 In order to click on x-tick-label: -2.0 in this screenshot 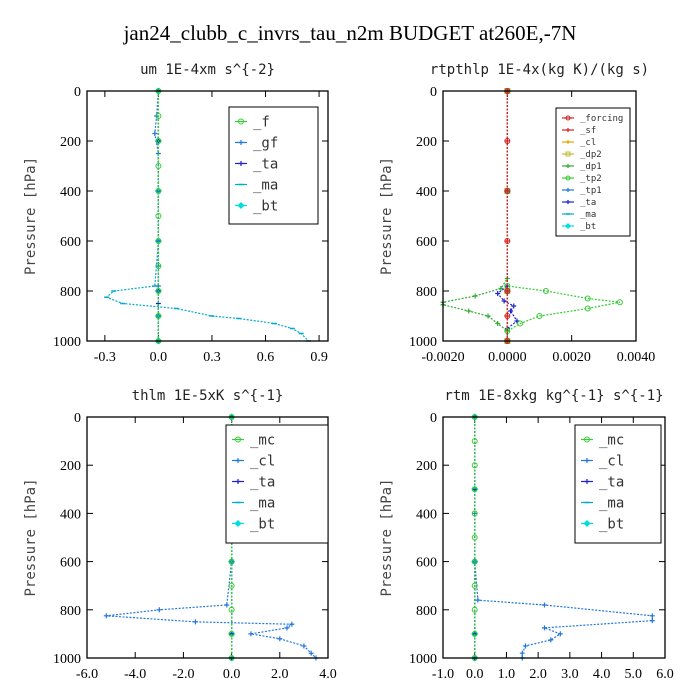, I will do `click(183, 674)`.